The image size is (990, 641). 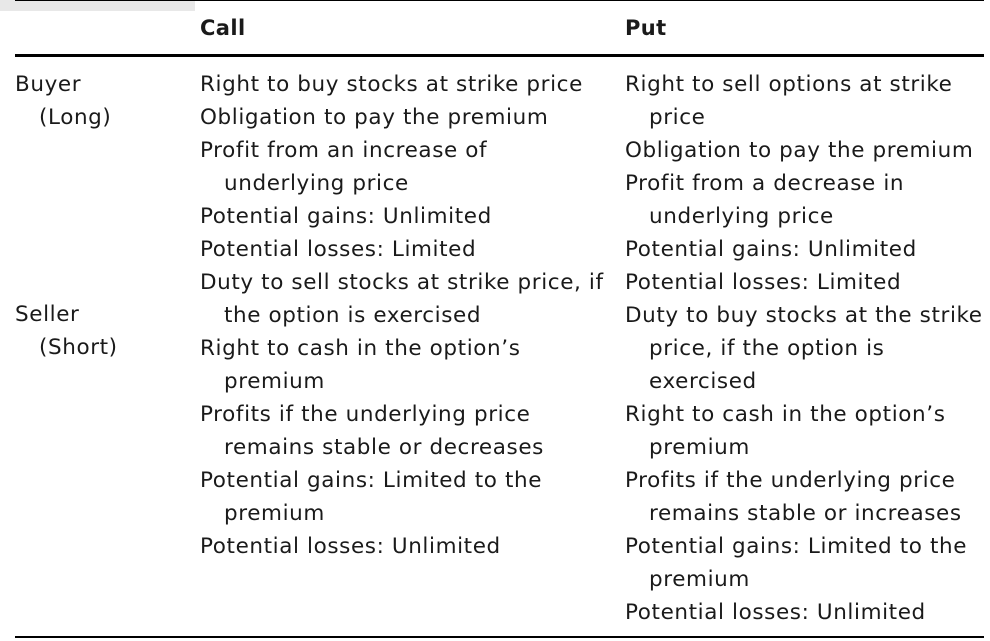 What do you see at coordinates (78, 347) in the screenshot?
I see `row-label-seller-sub: (Short)` at bounding box center [78, 347].